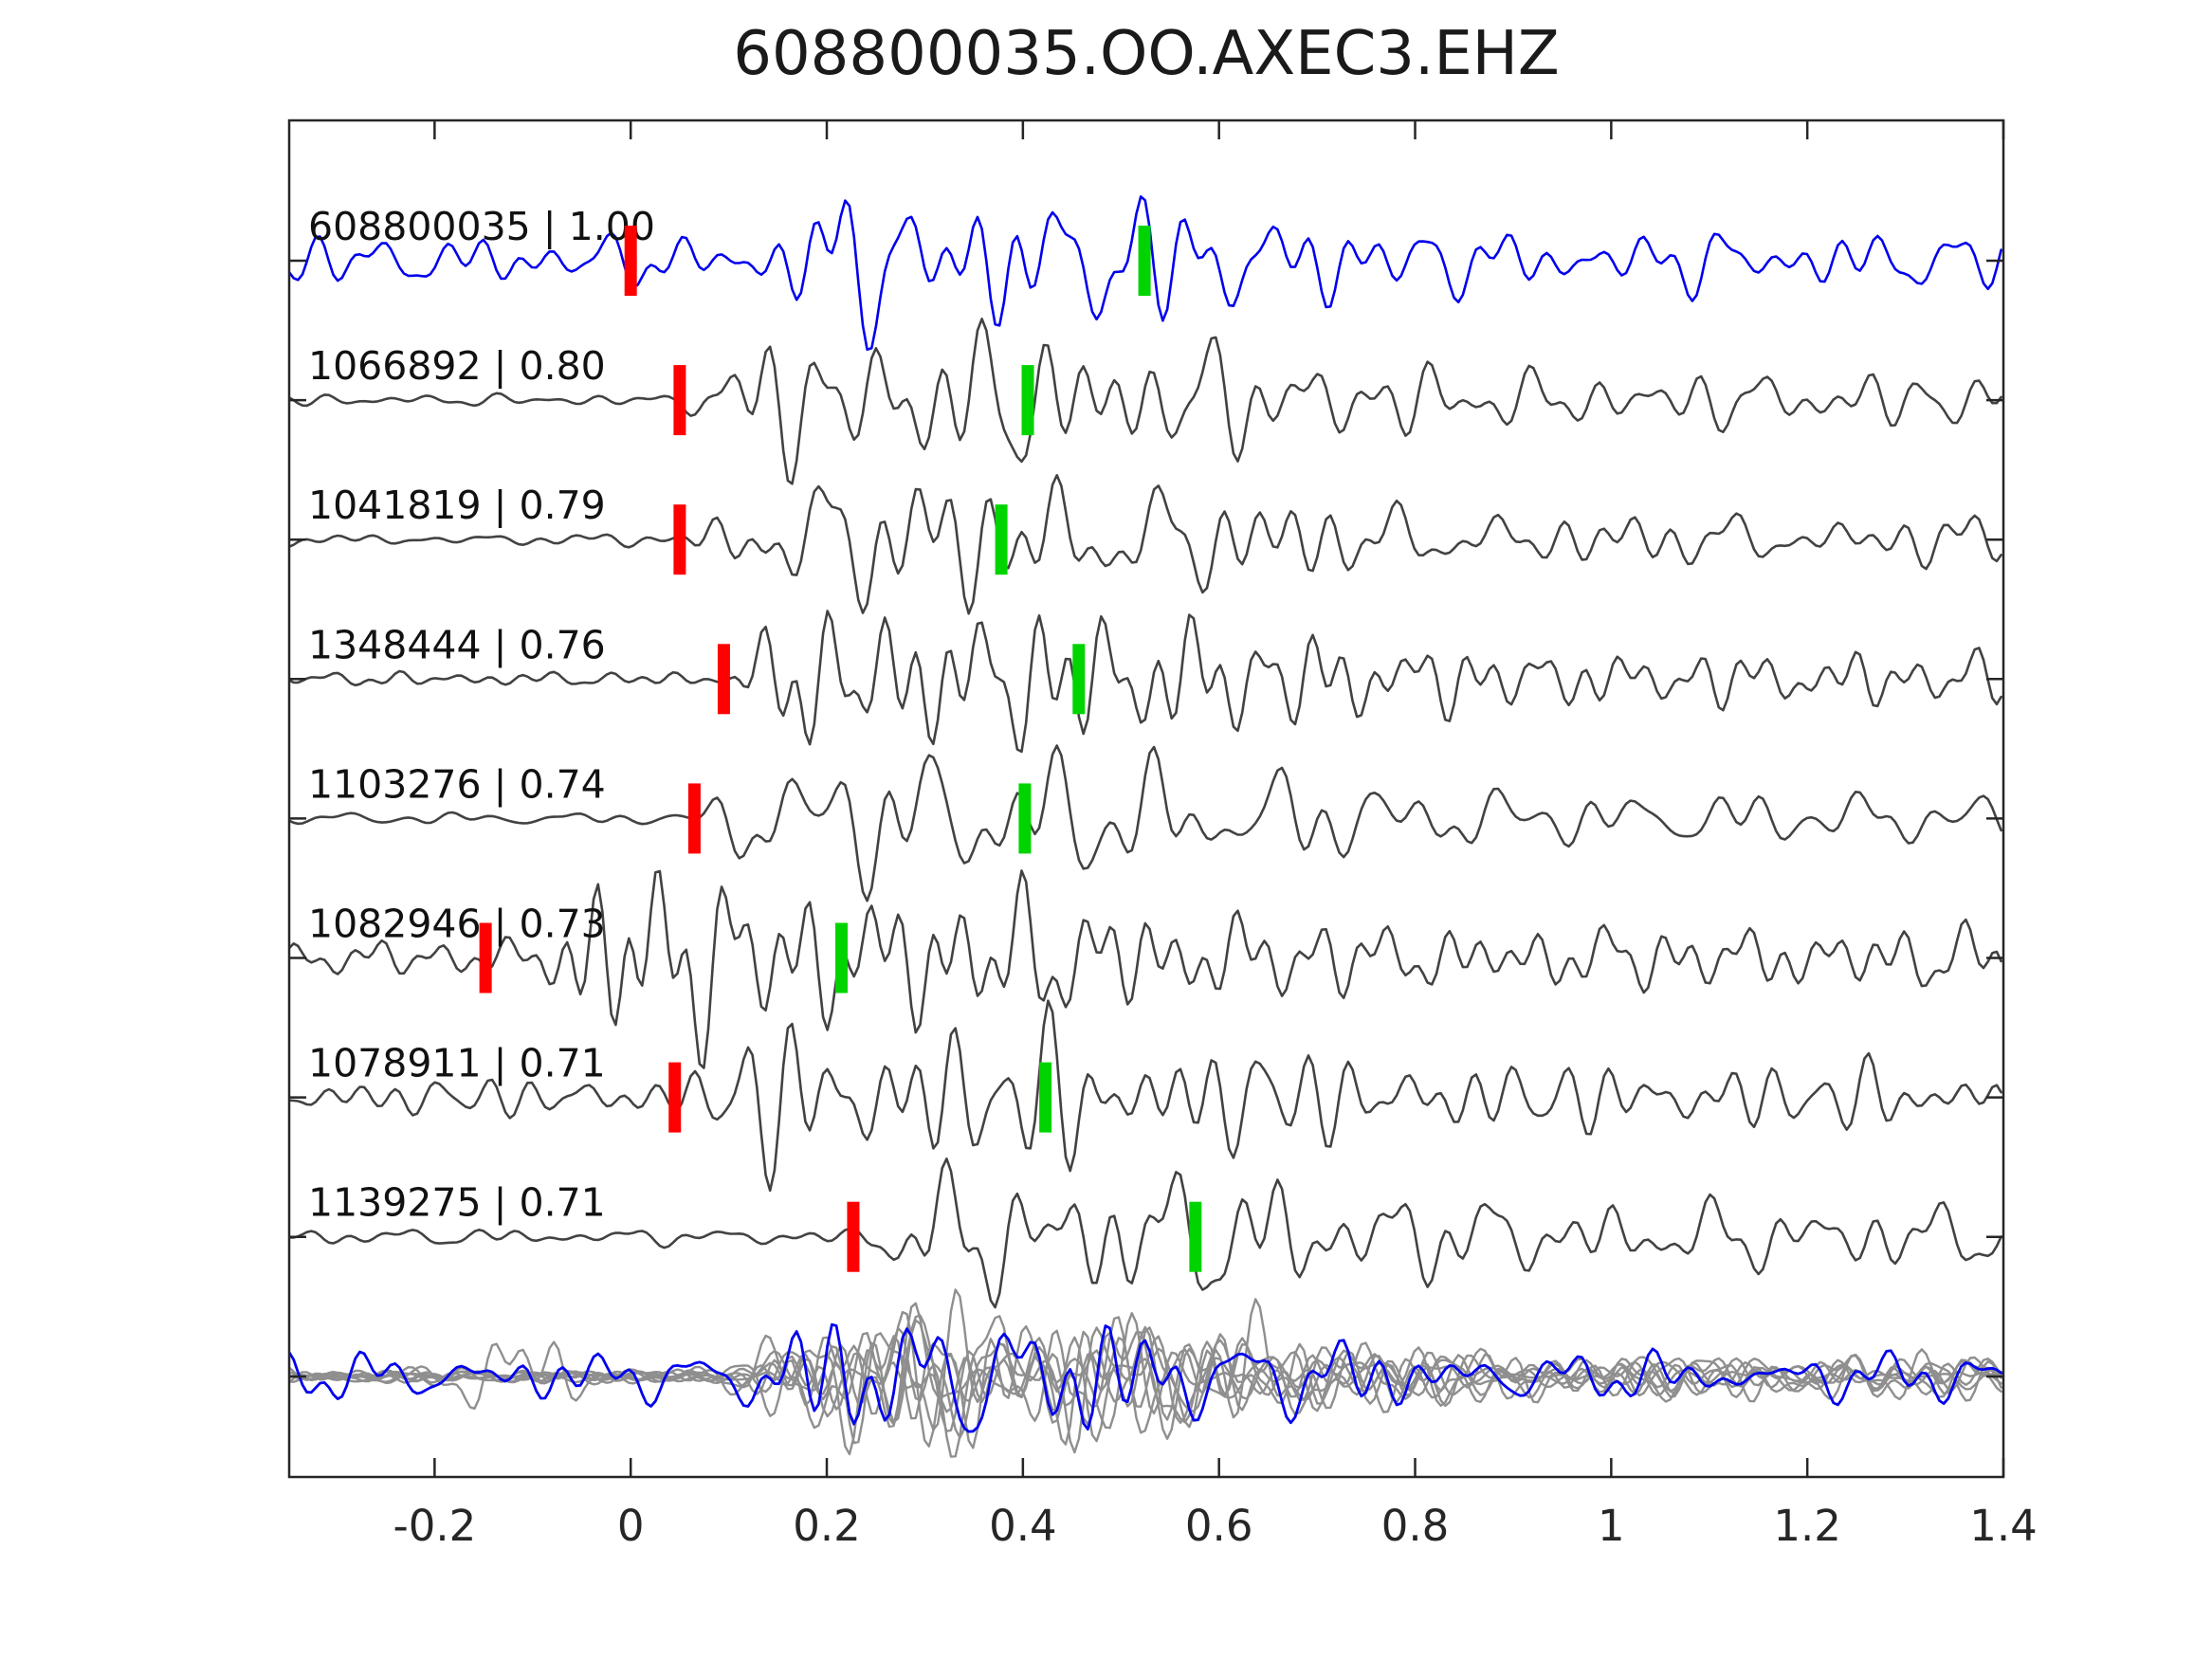 The width and height of the screenshot is (2212, 1659). I want to click on x-tick-label-0.8: 0.8, so click(1415, 1526).